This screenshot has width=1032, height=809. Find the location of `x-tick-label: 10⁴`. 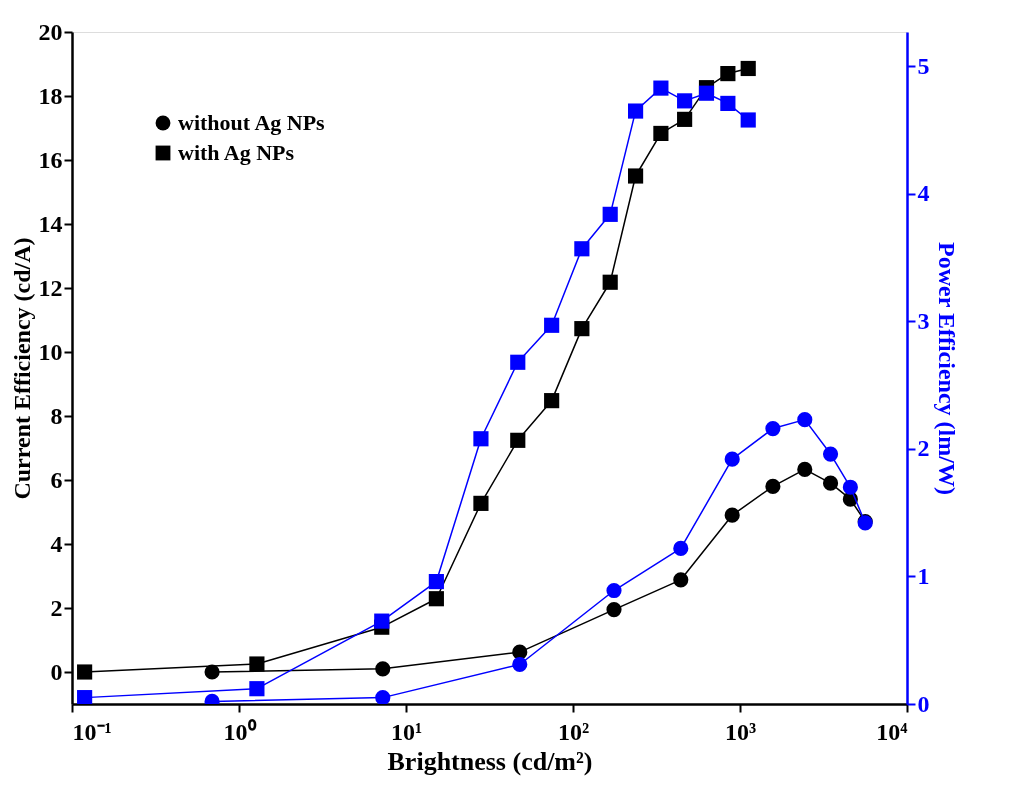

x-tick-label: 10⁴ is located at coordinates (892, 731).